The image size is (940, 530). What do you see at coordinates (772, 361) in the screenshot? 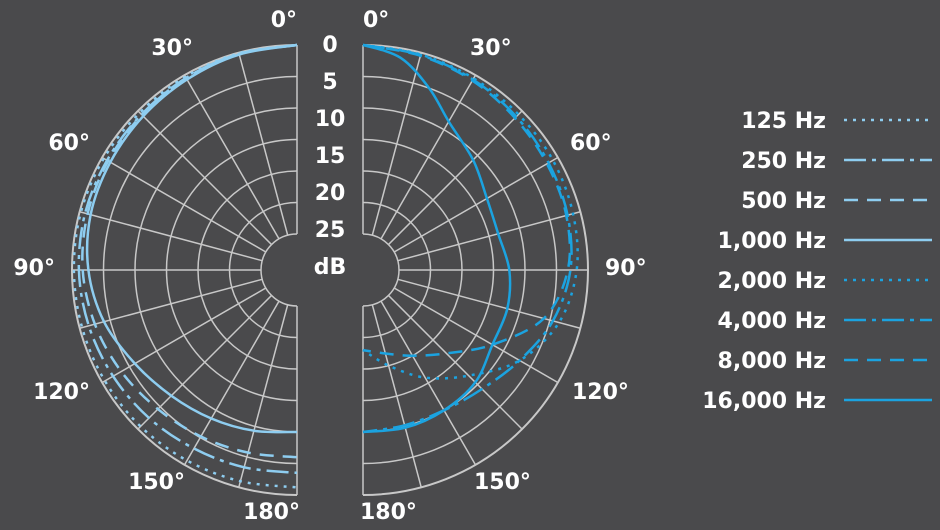
I see `legend-label-6: 8,000 Hz` at bounding box center [772, 361].